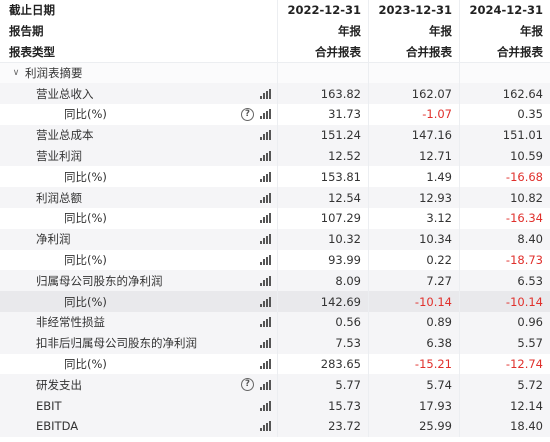 Image resolution: width=550 pixels, height=442 pixels. Describe the element at coordinates (413, 239) in the screenshot. I see `value-cell: 10.34` at that location.